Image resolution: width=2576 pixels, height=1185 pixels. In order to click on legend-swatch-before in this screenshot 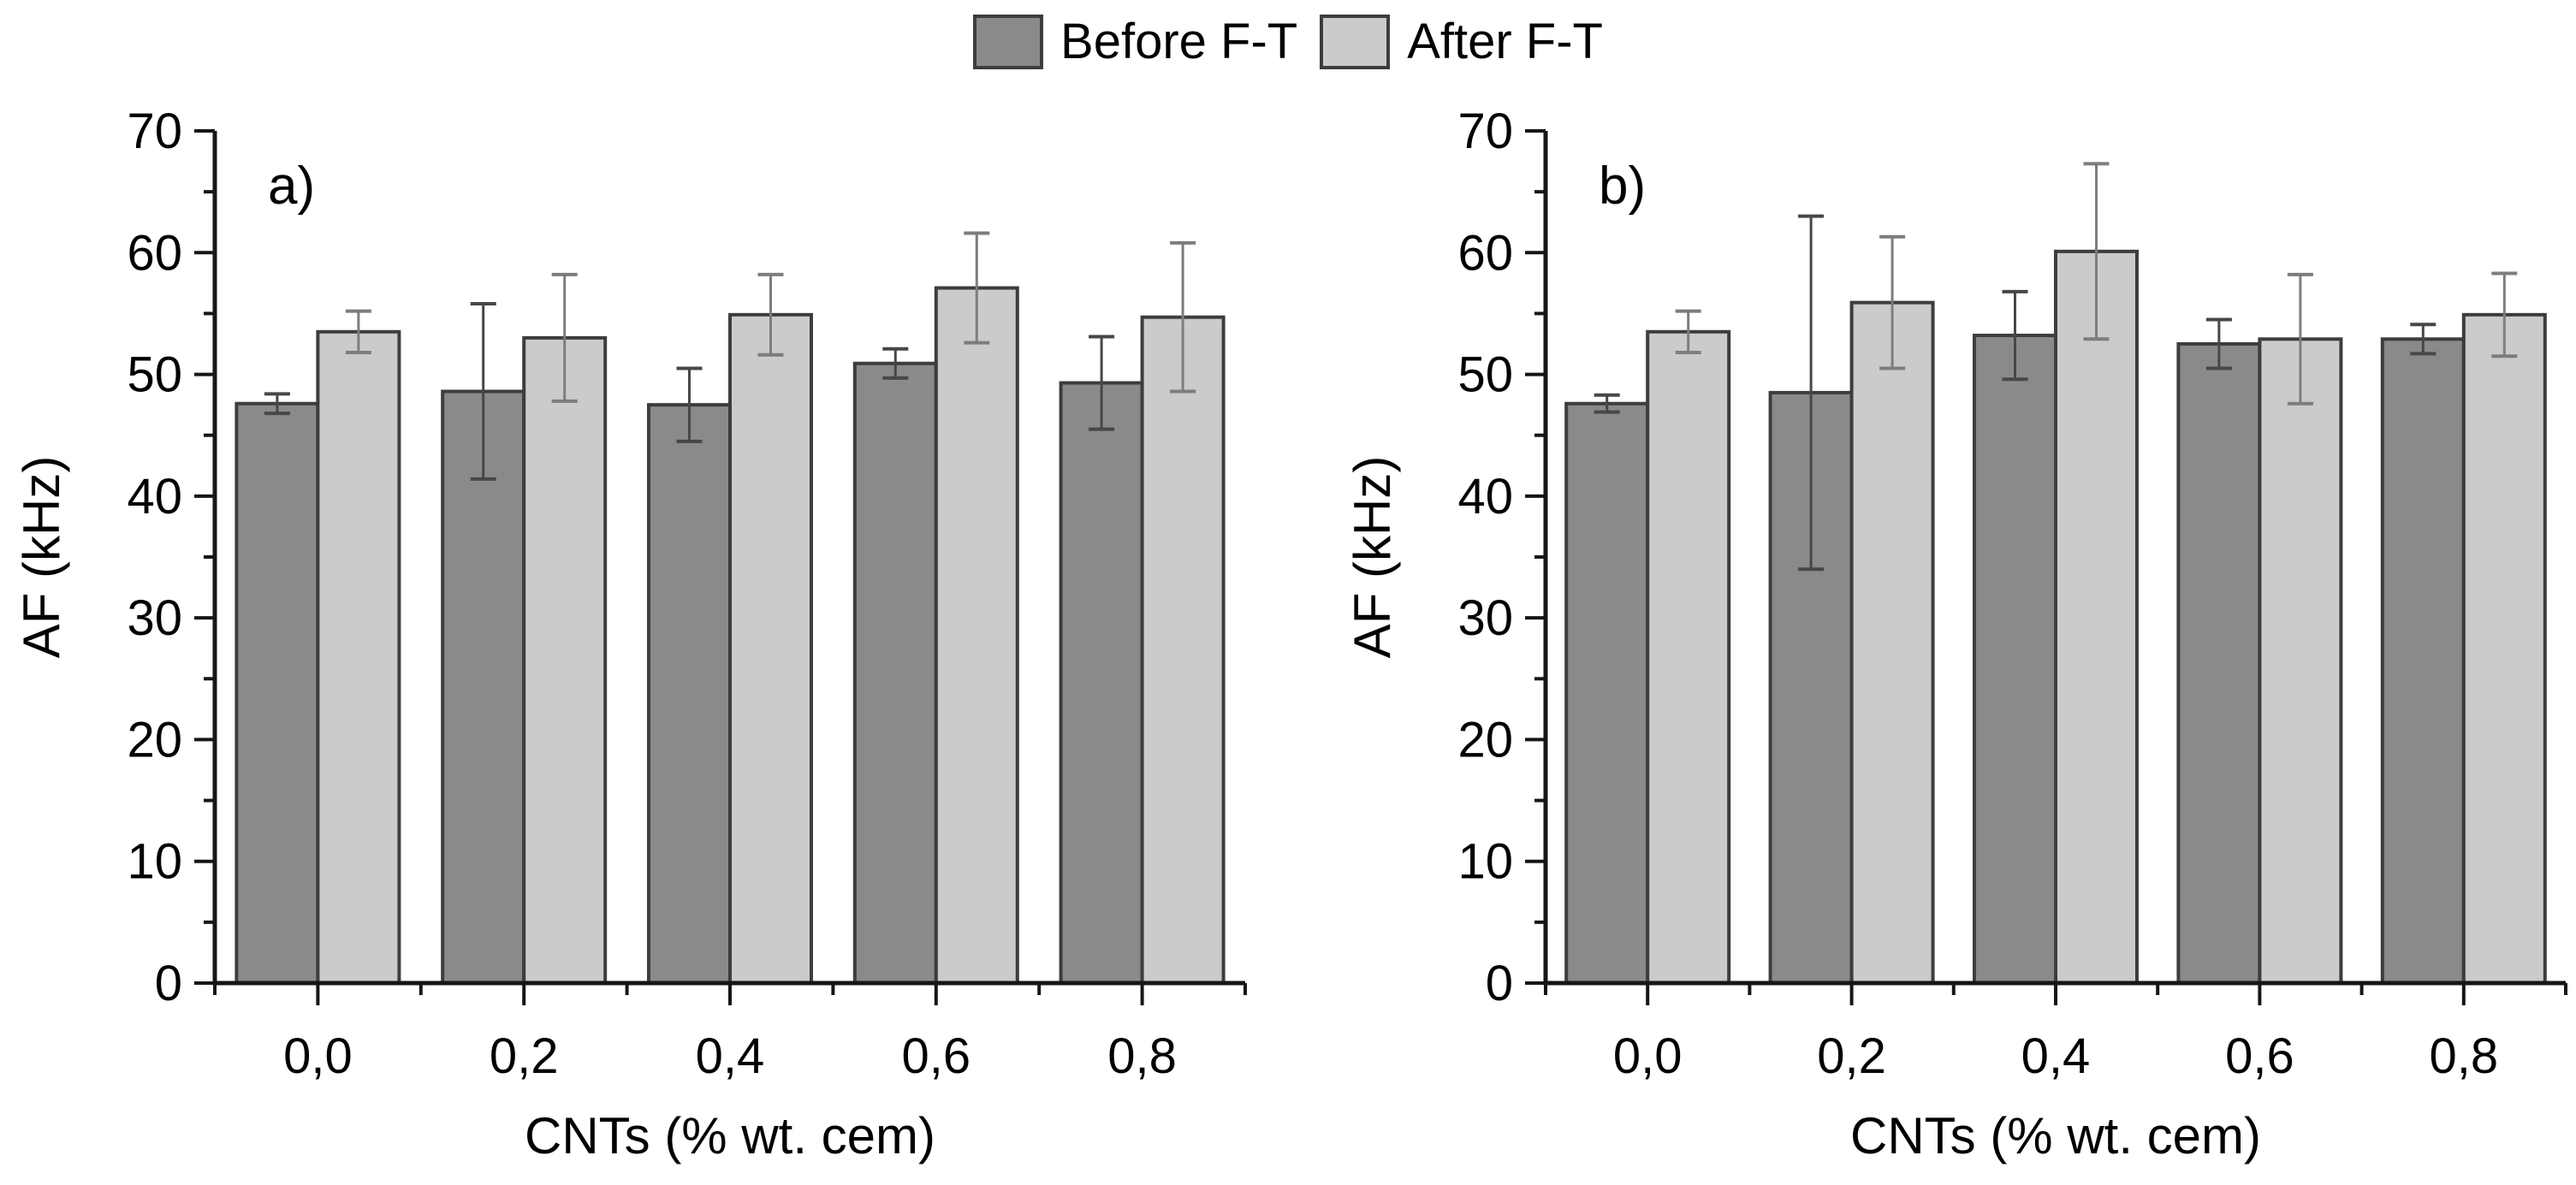, I will do `click(1008, 42)`.